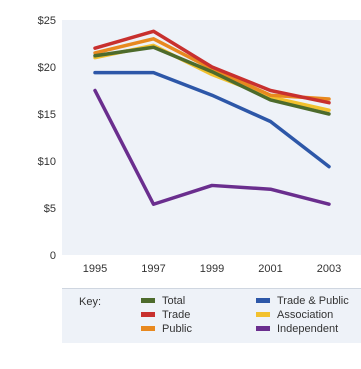 The height and width of the screenshot is (369, 361). What do you see at coordinates (90, 302) in the screenshot?
I see `legend-title: Key:` at bounding box center [90, 302].